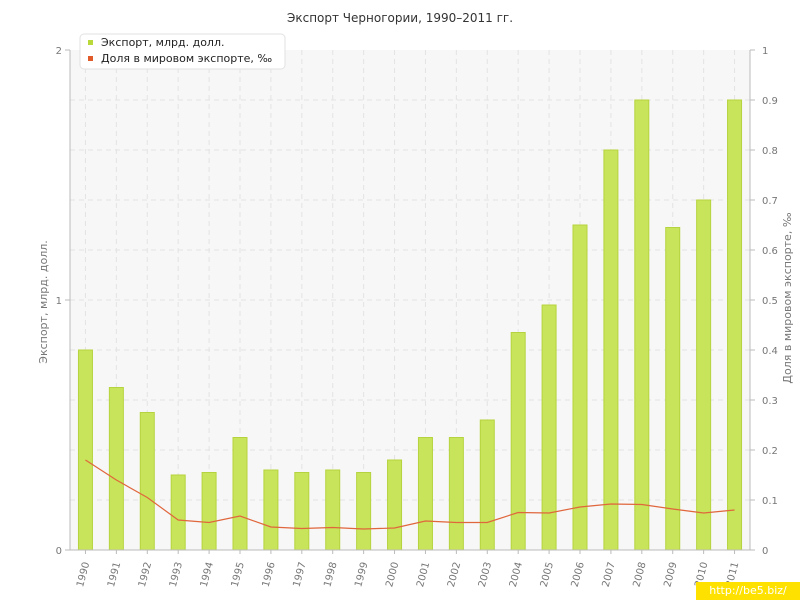  I want to click on x-tick-label: 2001, so click(423, 574).